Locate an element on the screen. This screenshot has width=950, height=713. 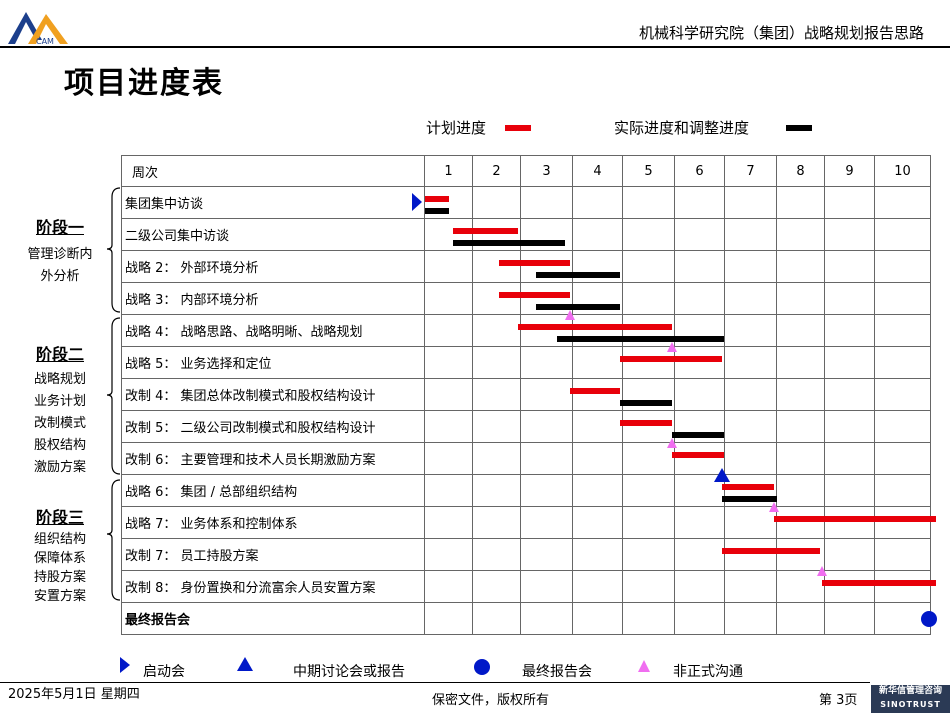
phase-title: 阶段二 is located at coordinates (59, 354).